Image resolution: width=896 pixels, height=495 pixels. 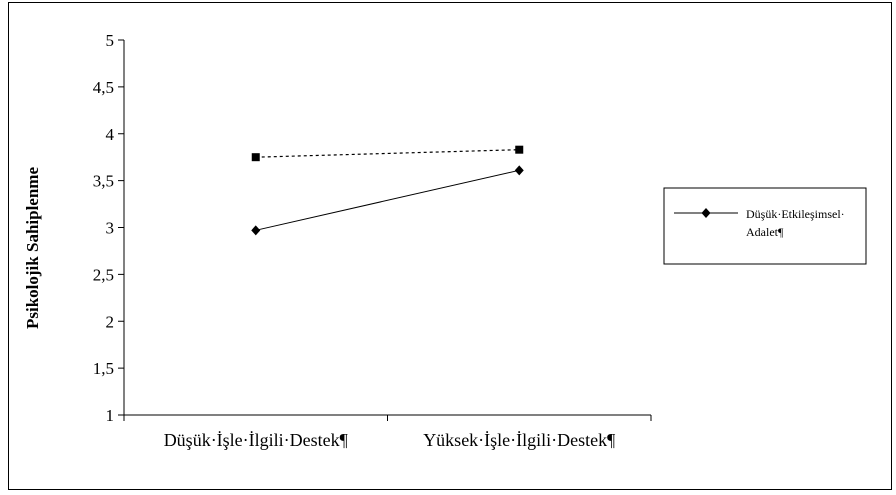 I want to click on y-ticks: 1 1,5 2 2,5 3 3,5 4 4,5 5, so click(x=108, y=228).